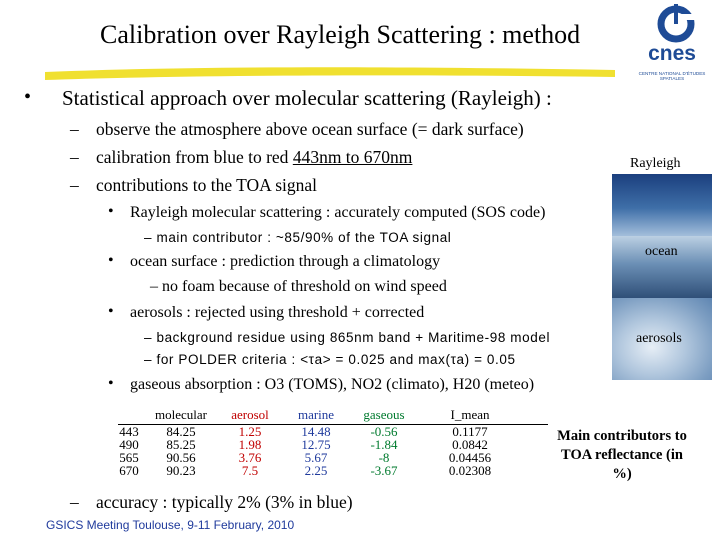 The height and width of the screenshot is (540, 720). Describe the element at coordinates (316, 414) in the screenshot. I see `col-marine: marine` at that location.